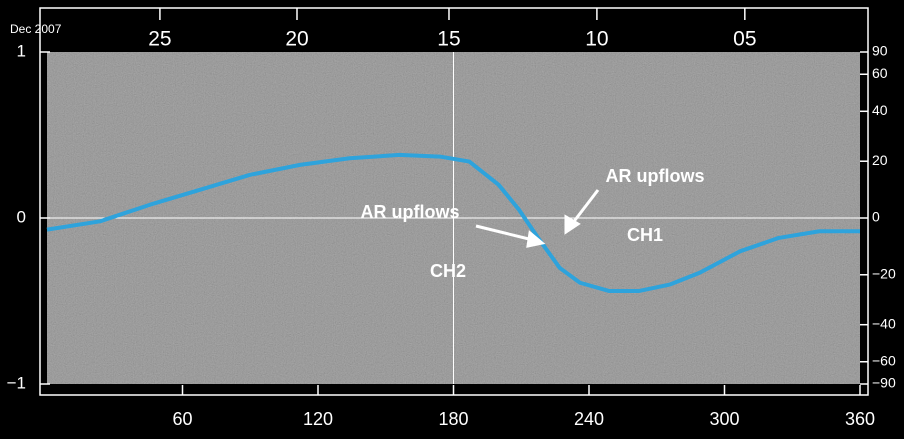 This screenshot has height=439, width=904. Describe the element at coordinates (21, 50) in the screenshot. I see `y-tick-label: 1` at that location.